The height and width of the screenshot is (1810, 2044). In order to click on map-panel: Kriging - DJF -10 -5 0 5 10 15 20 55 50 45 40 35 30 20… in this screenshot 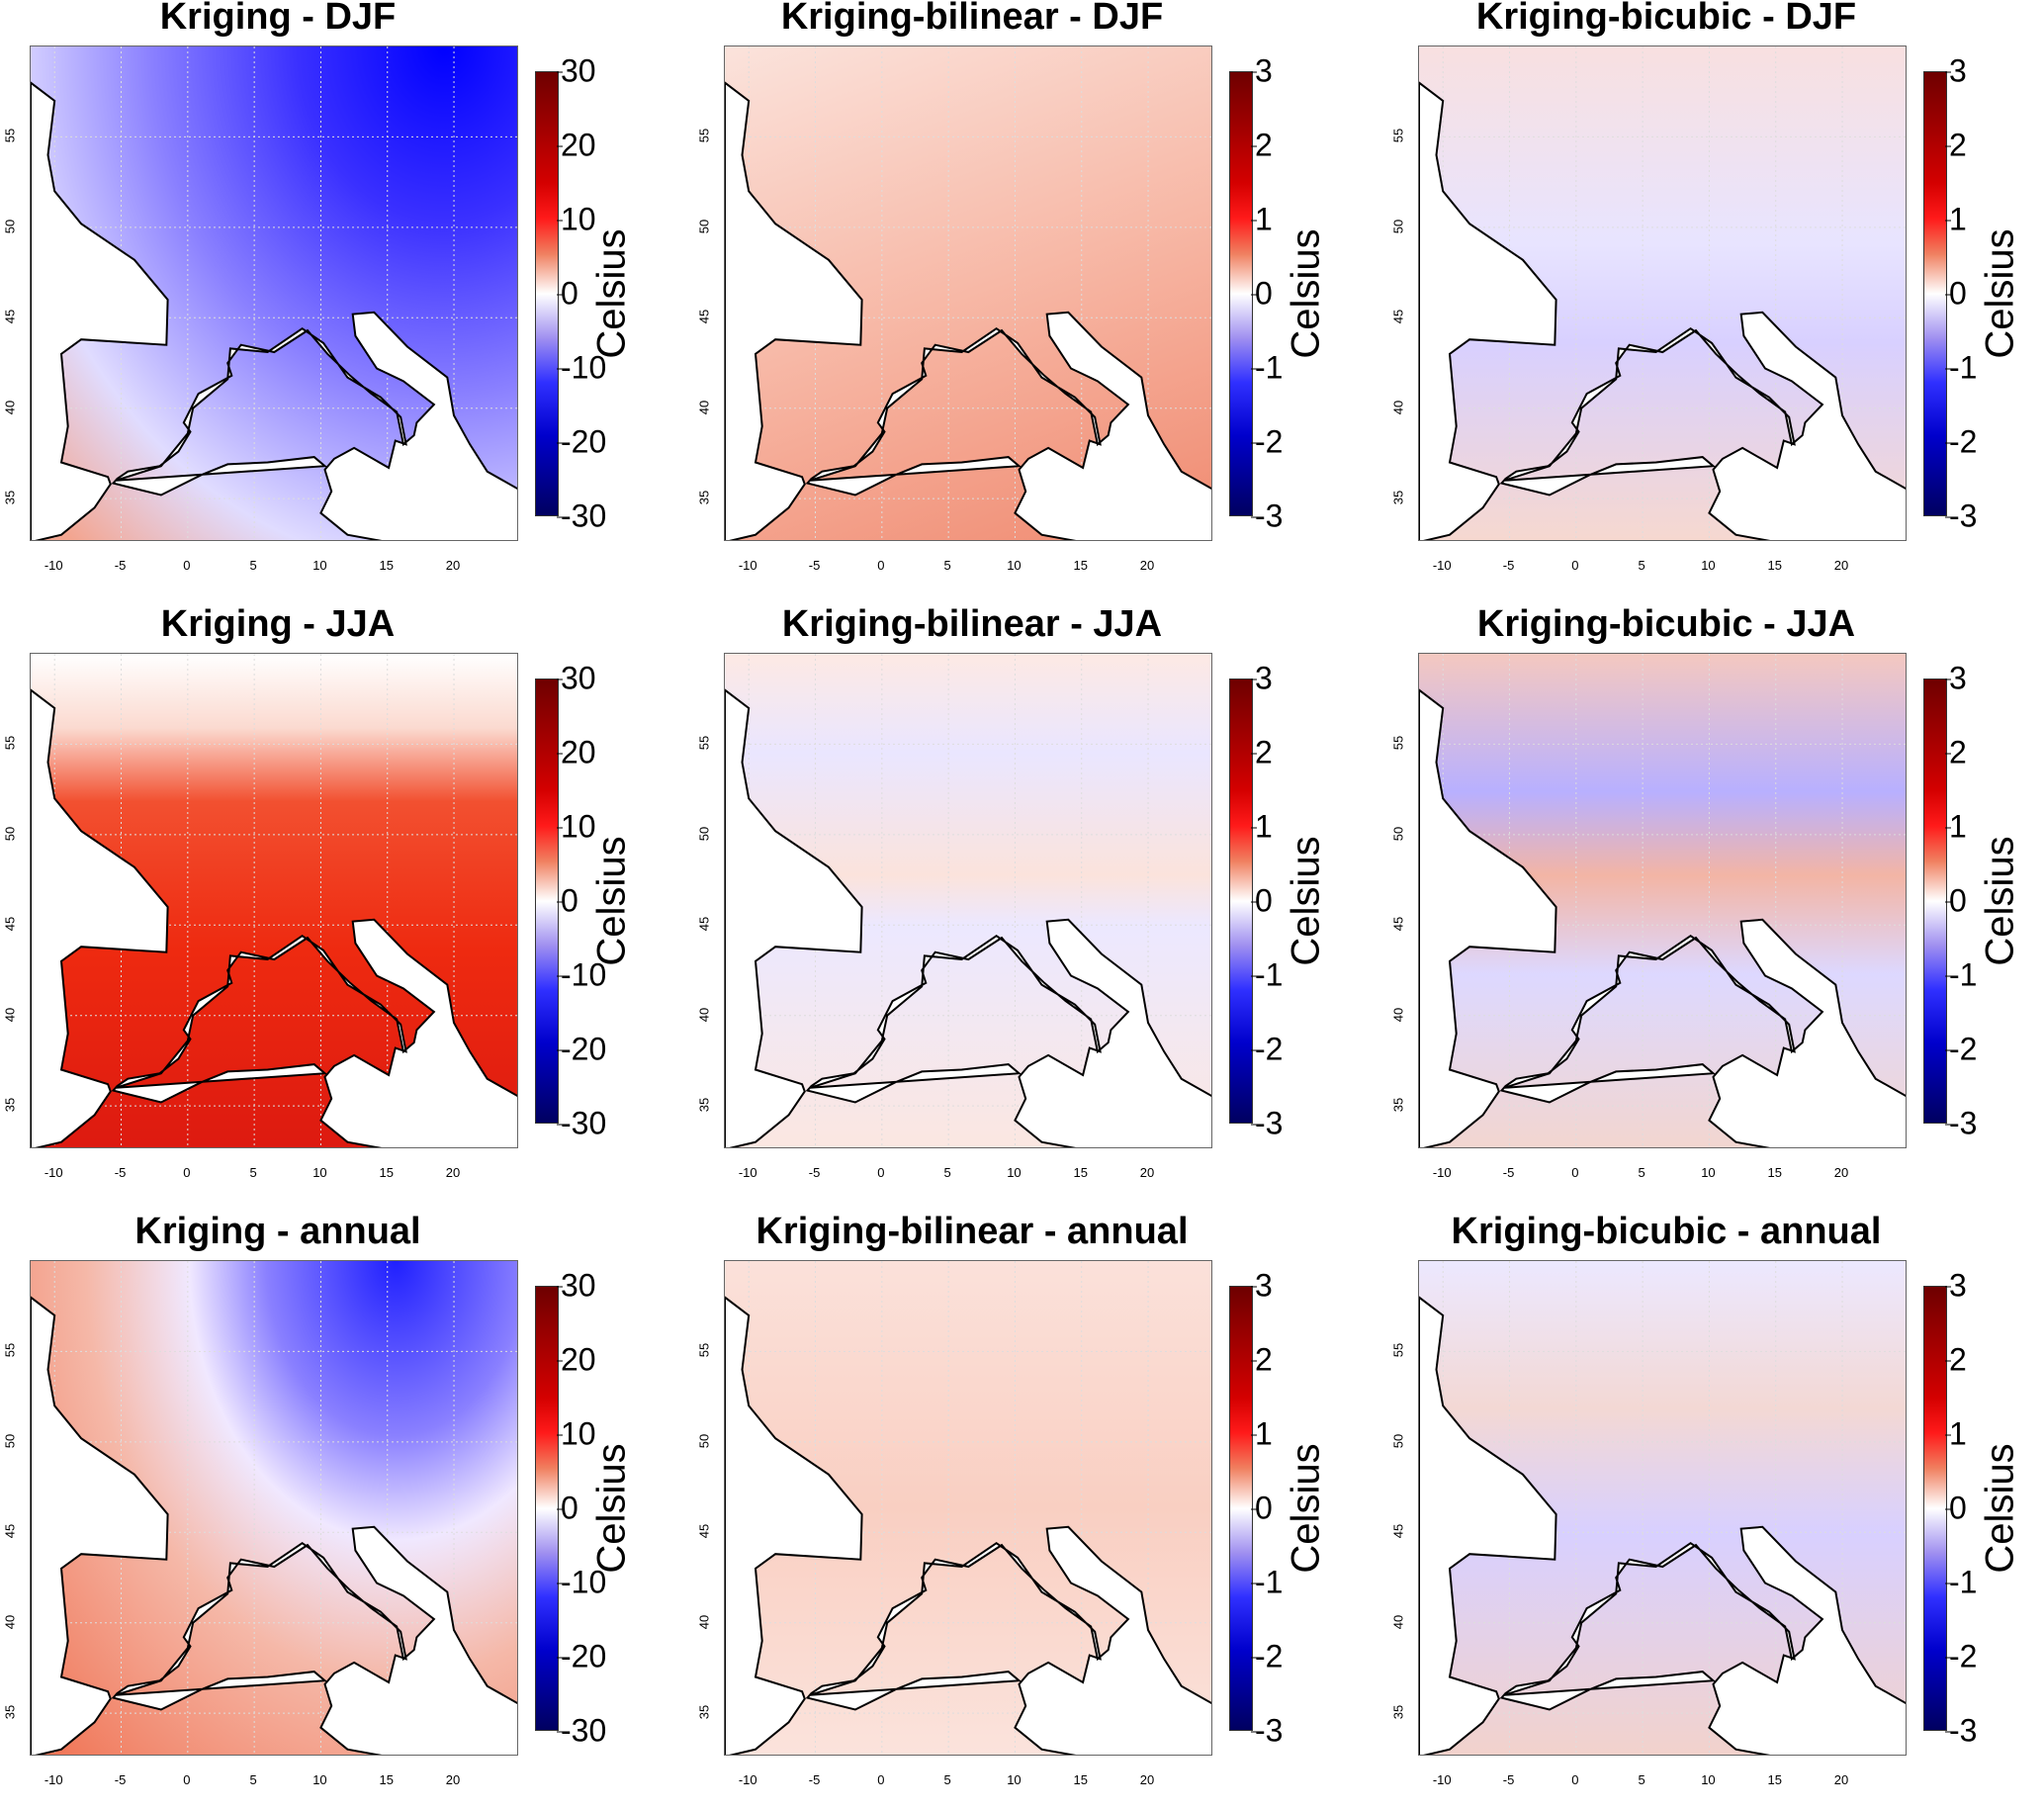, I will do `click(341, 297)`.